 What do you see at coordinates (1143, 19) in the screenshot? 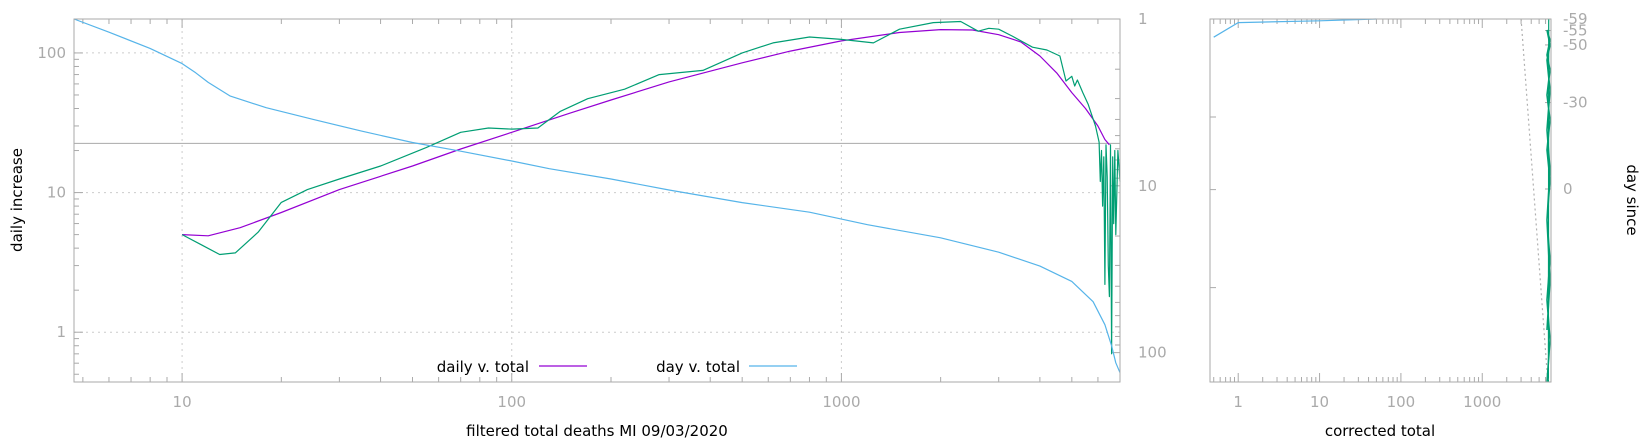
I see `y2-tick-label: 1` at bounding box center [1143, 19].